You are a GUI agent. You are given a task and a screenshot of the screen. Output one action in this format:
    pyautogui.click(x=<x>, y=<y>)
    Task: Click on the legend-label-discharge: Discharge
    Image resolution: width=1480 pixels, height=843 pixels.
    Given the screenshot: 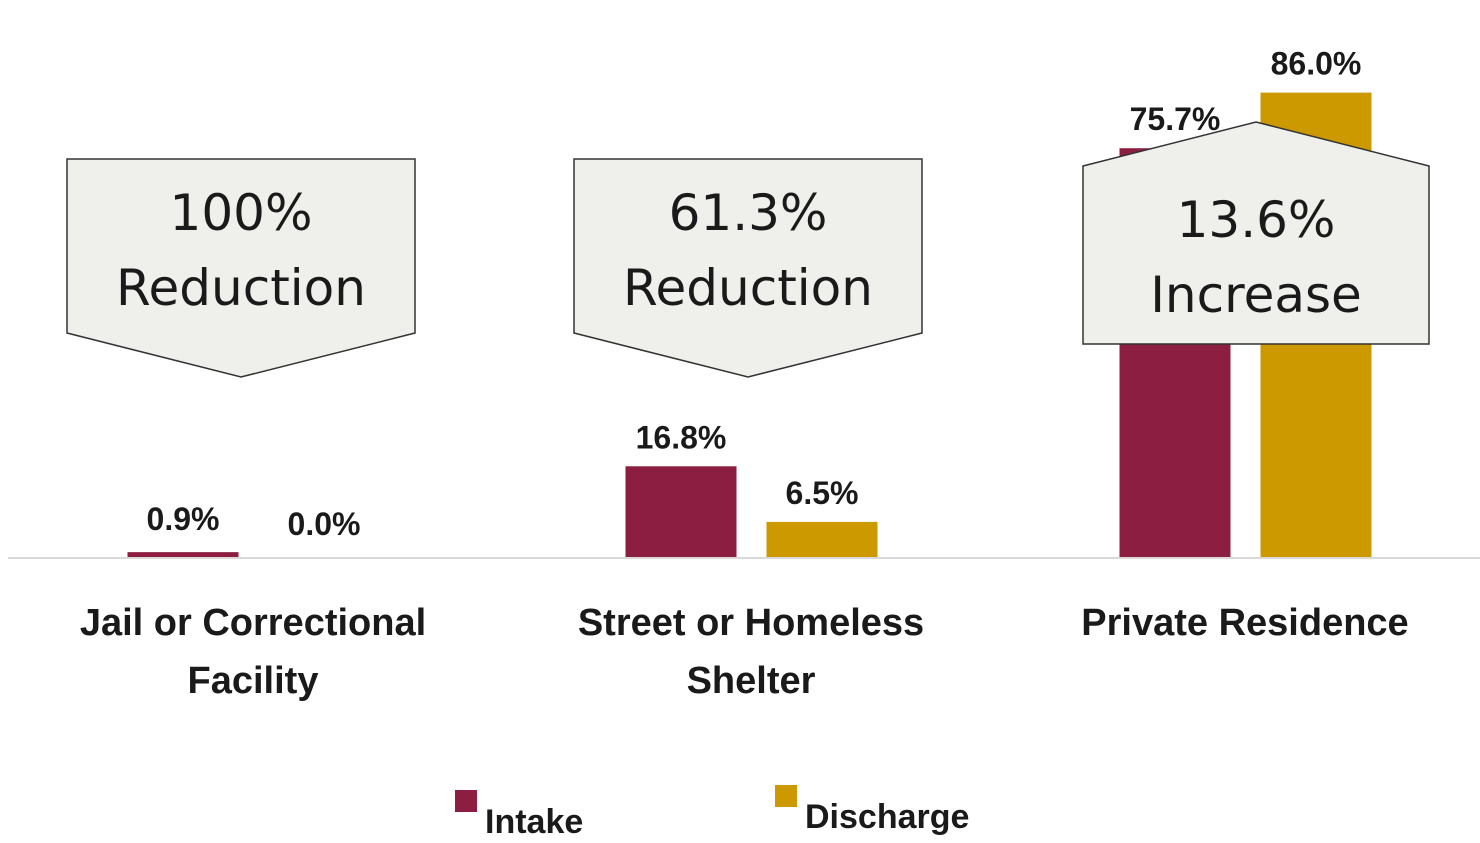 What is the action you would take?
    pyautogui.click(x=887, y=817)
    